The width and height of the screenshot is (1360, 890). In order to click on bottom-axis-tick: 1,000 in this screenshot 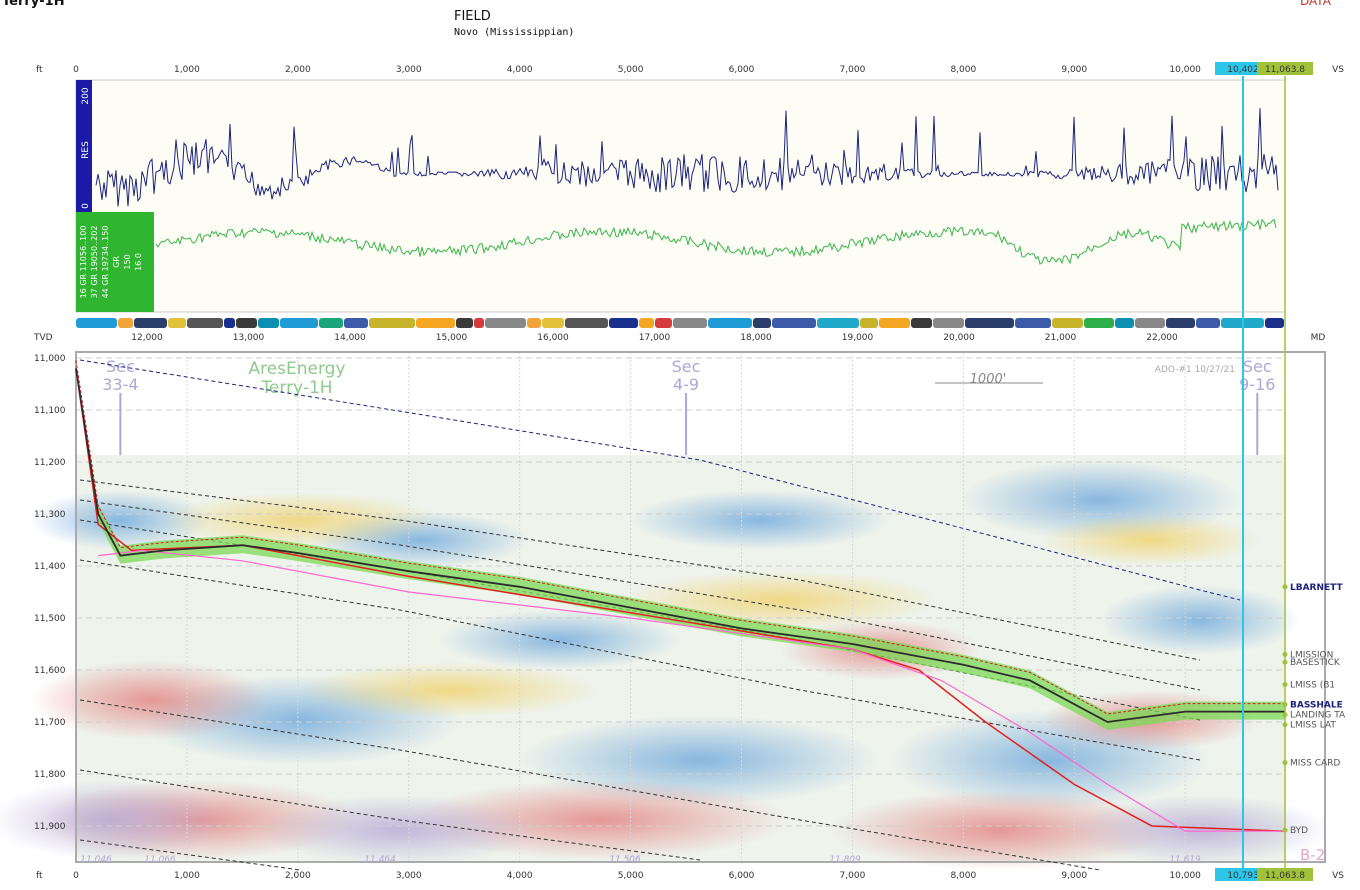, I will do `click(187, 876)`.